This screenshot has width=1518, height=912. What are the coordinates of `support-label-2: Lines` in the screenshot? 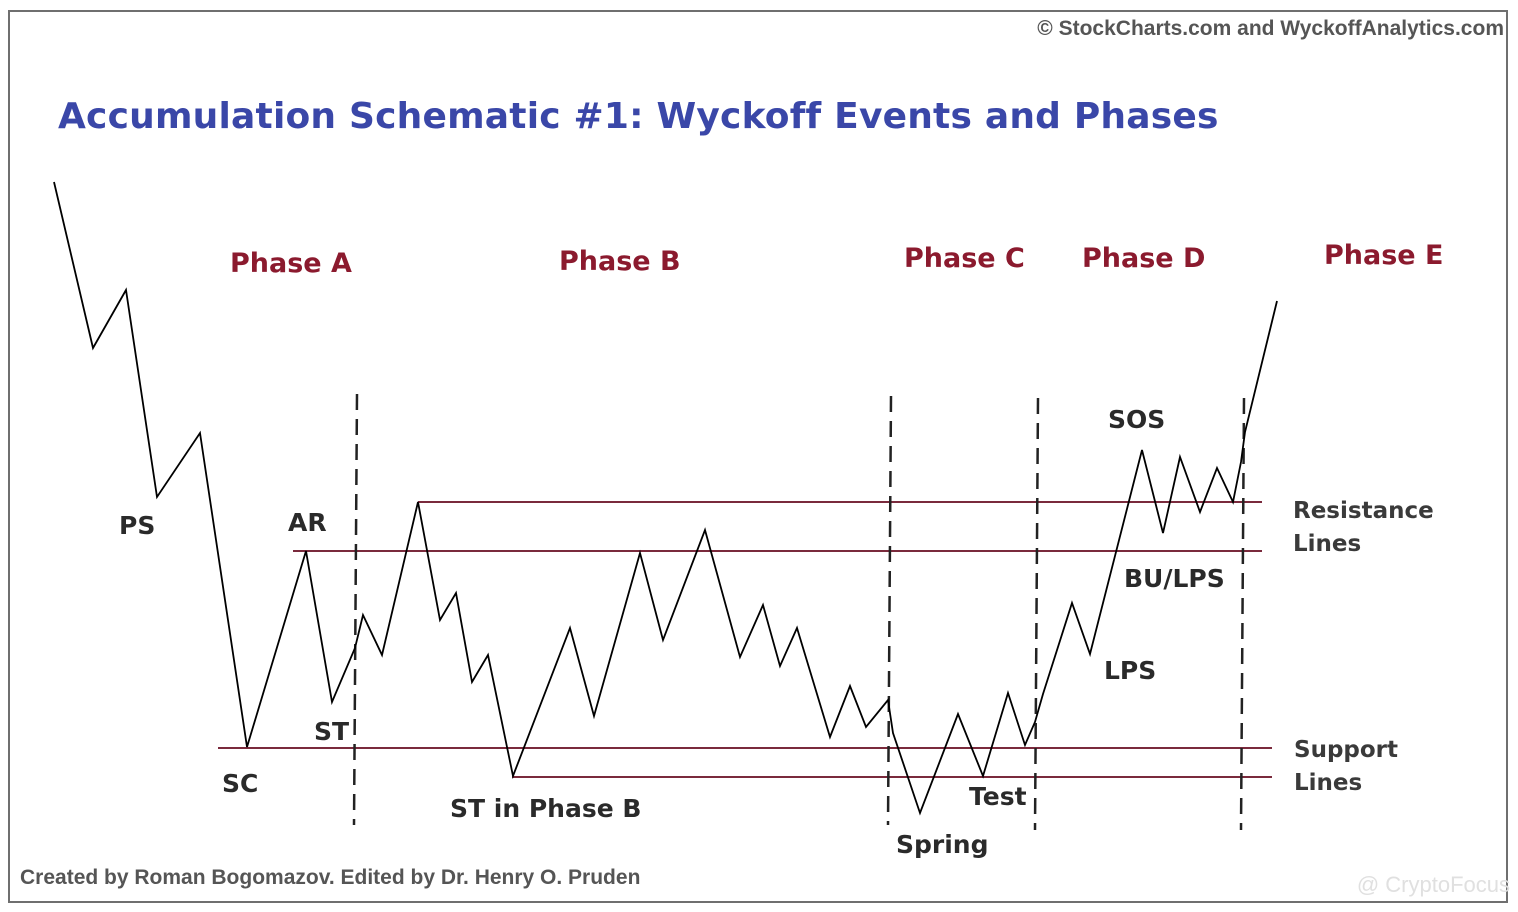 It's located at (1328, 783).